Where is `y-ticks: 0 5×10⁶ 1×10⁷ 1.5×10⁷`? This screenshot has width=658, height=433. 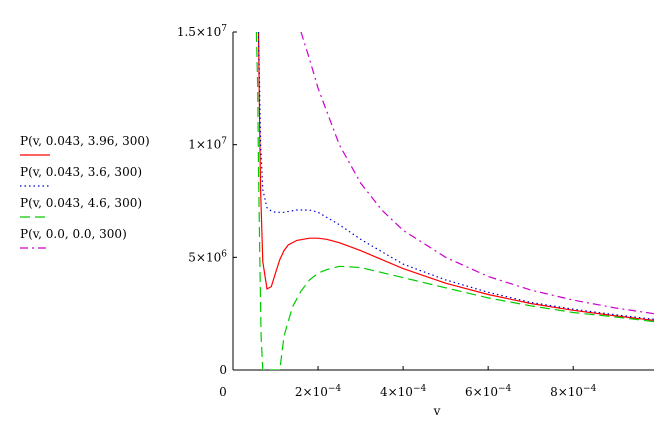
y-ticks: 0 5×10⁶ 1×10⁷ 1.5×10⁷ is located at coordinates (207, 200).